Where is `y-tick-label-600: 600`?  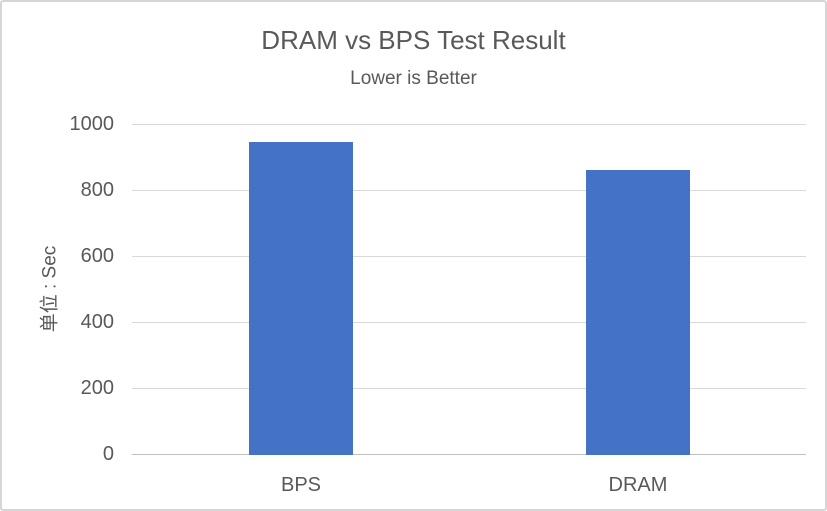
y-tick-label-600: 600 is located at coordinates (97, 256).